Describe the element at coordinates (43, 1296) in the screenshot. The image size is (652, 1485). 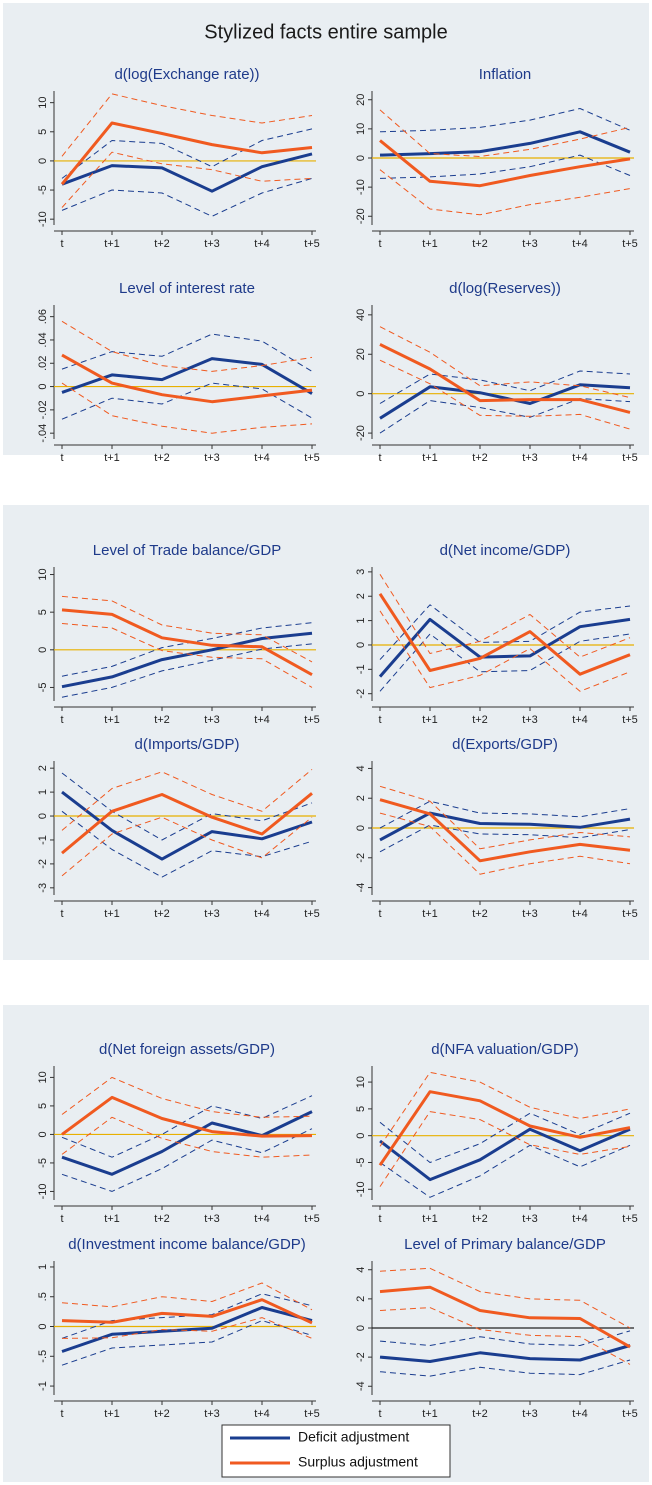
I see `y-tick-label: .5` at that location.